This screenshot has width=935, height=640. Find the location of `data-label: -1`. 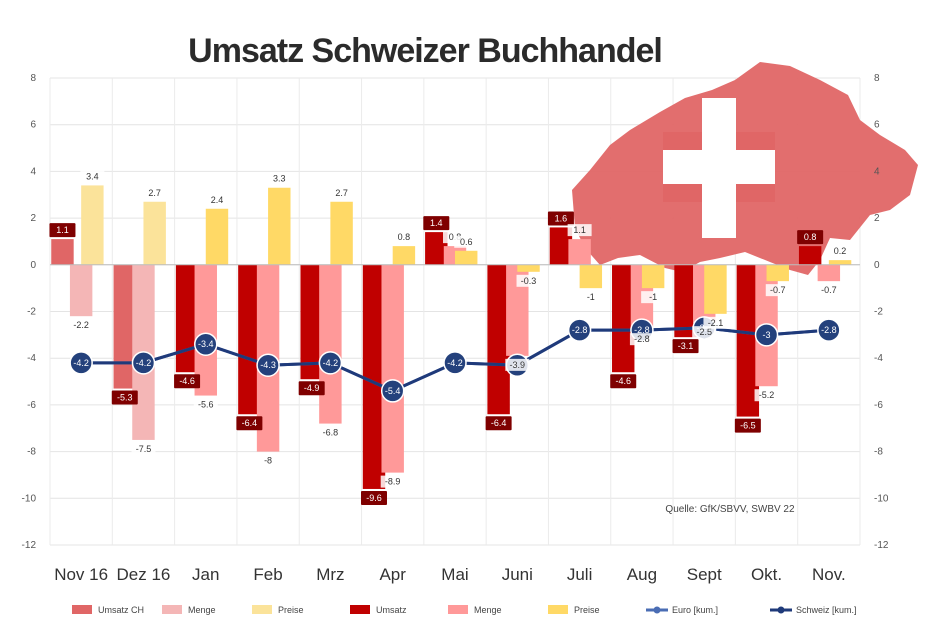

data-label: -1 is located at coordinates (591, 297).